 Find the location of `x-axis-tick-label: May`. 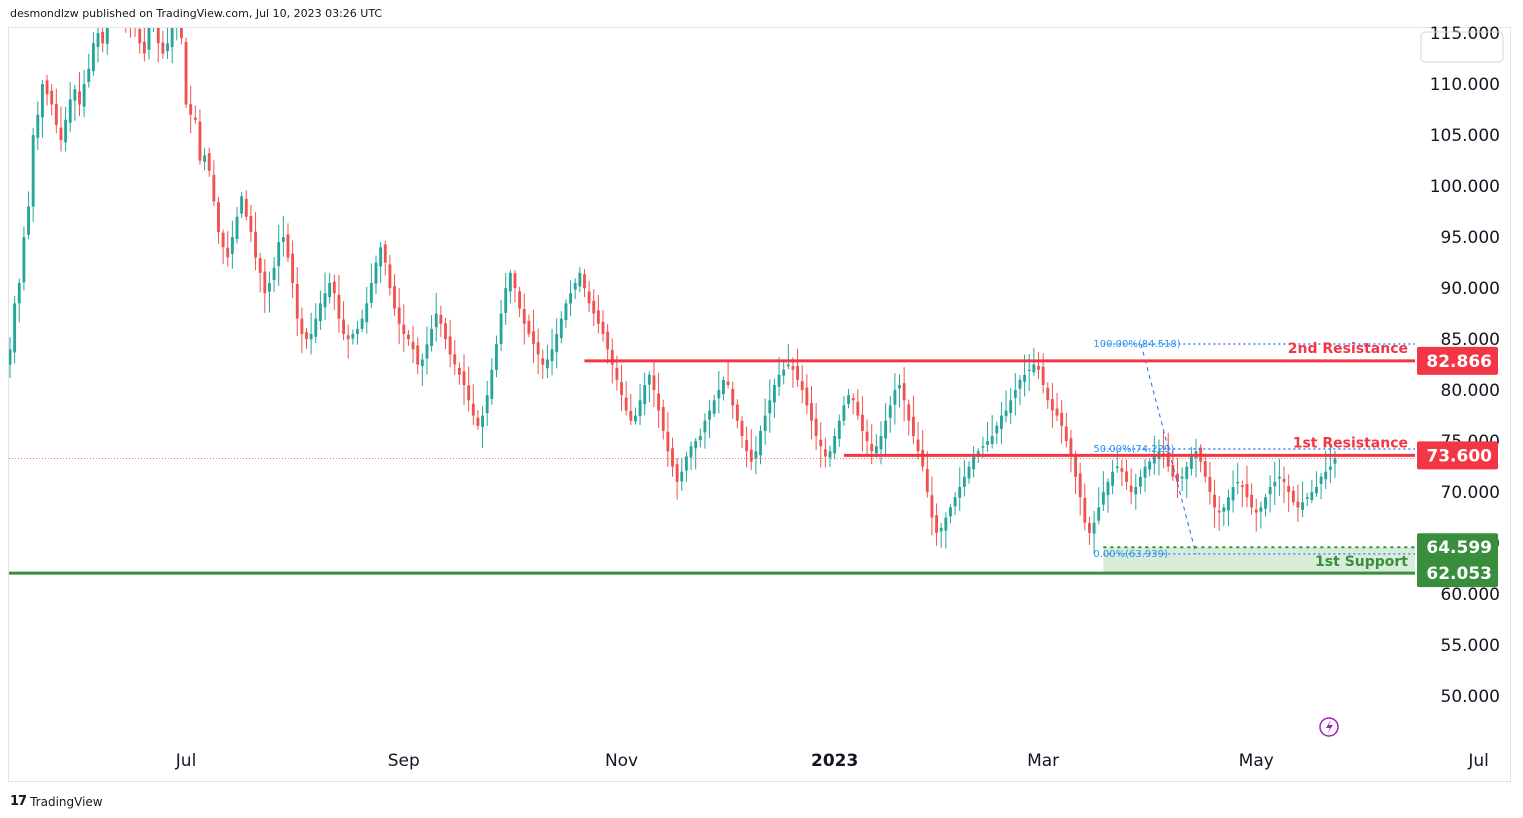

x-axis-tick-label: May is located at coordinates (1256, 761).